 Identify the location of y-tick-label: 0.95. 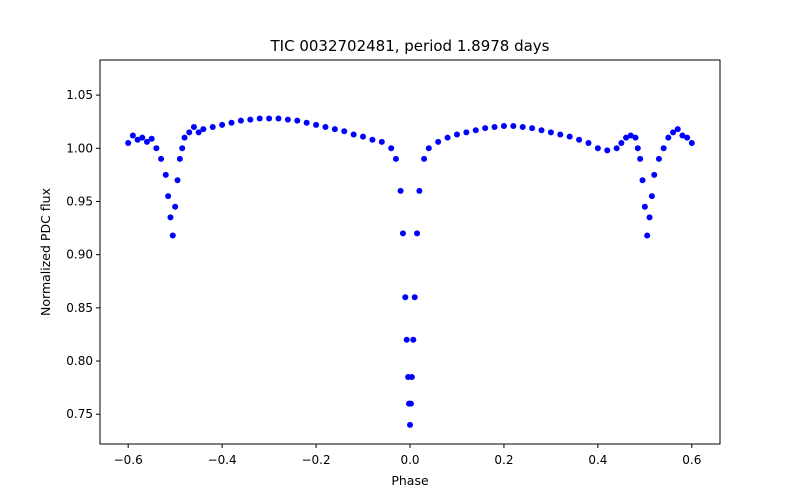
(79, 201).